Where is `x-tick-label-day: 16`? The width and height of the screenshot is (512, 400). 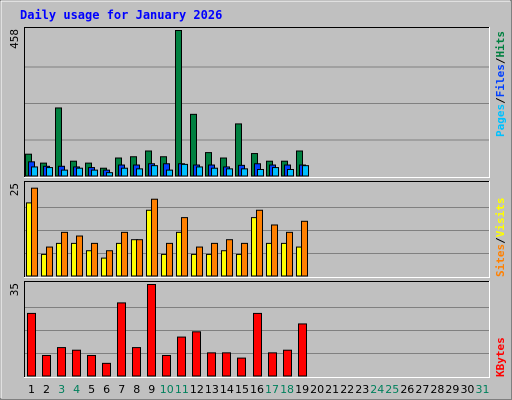 x-tick-label-day: 16 is located at coordinates (257, 389).